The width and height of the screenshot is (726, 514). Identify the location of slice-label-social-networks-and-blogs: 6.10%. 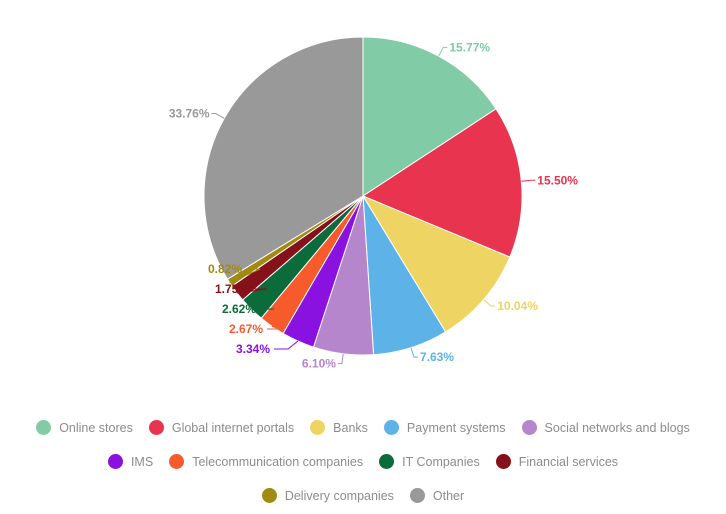
(319, 364).